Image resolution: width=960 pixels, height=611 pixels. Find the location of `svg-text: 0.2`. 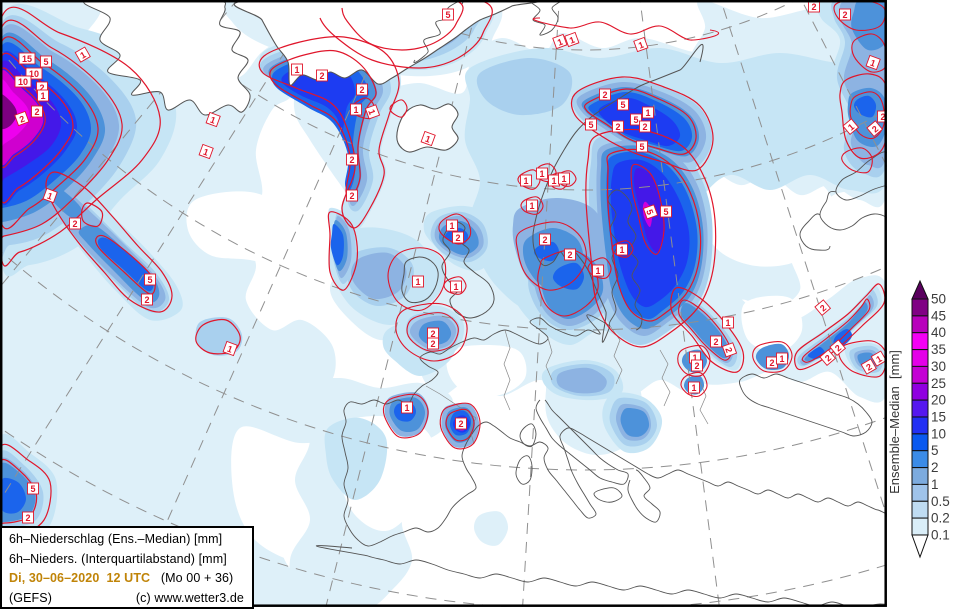

svg-text: 0.2 is located at coordinates (940, 518).